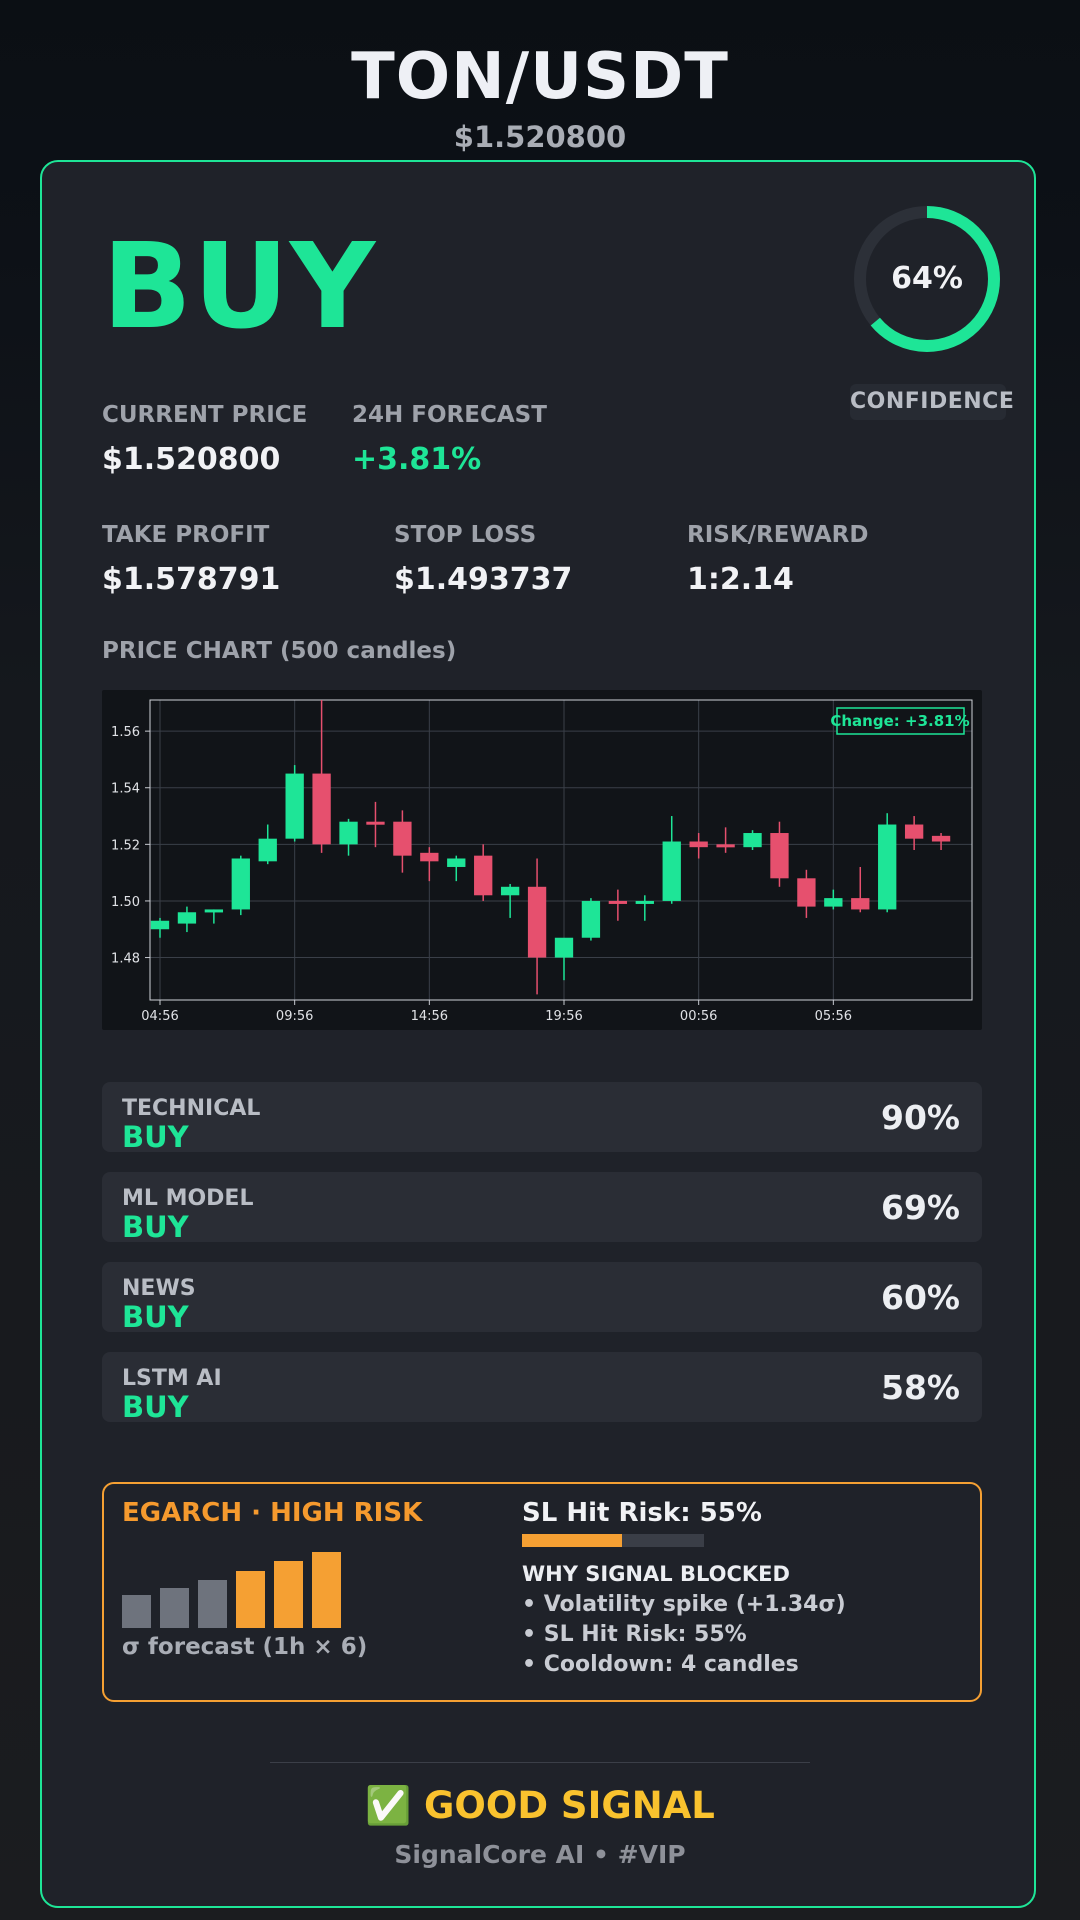 Image resolution: width=1080 pixels, height=1920 pixels. Describe the element at coordinates (660, 1664) in the screenshot. I see `why-blocked-item: • Cooldown: 4 candles` at that location.